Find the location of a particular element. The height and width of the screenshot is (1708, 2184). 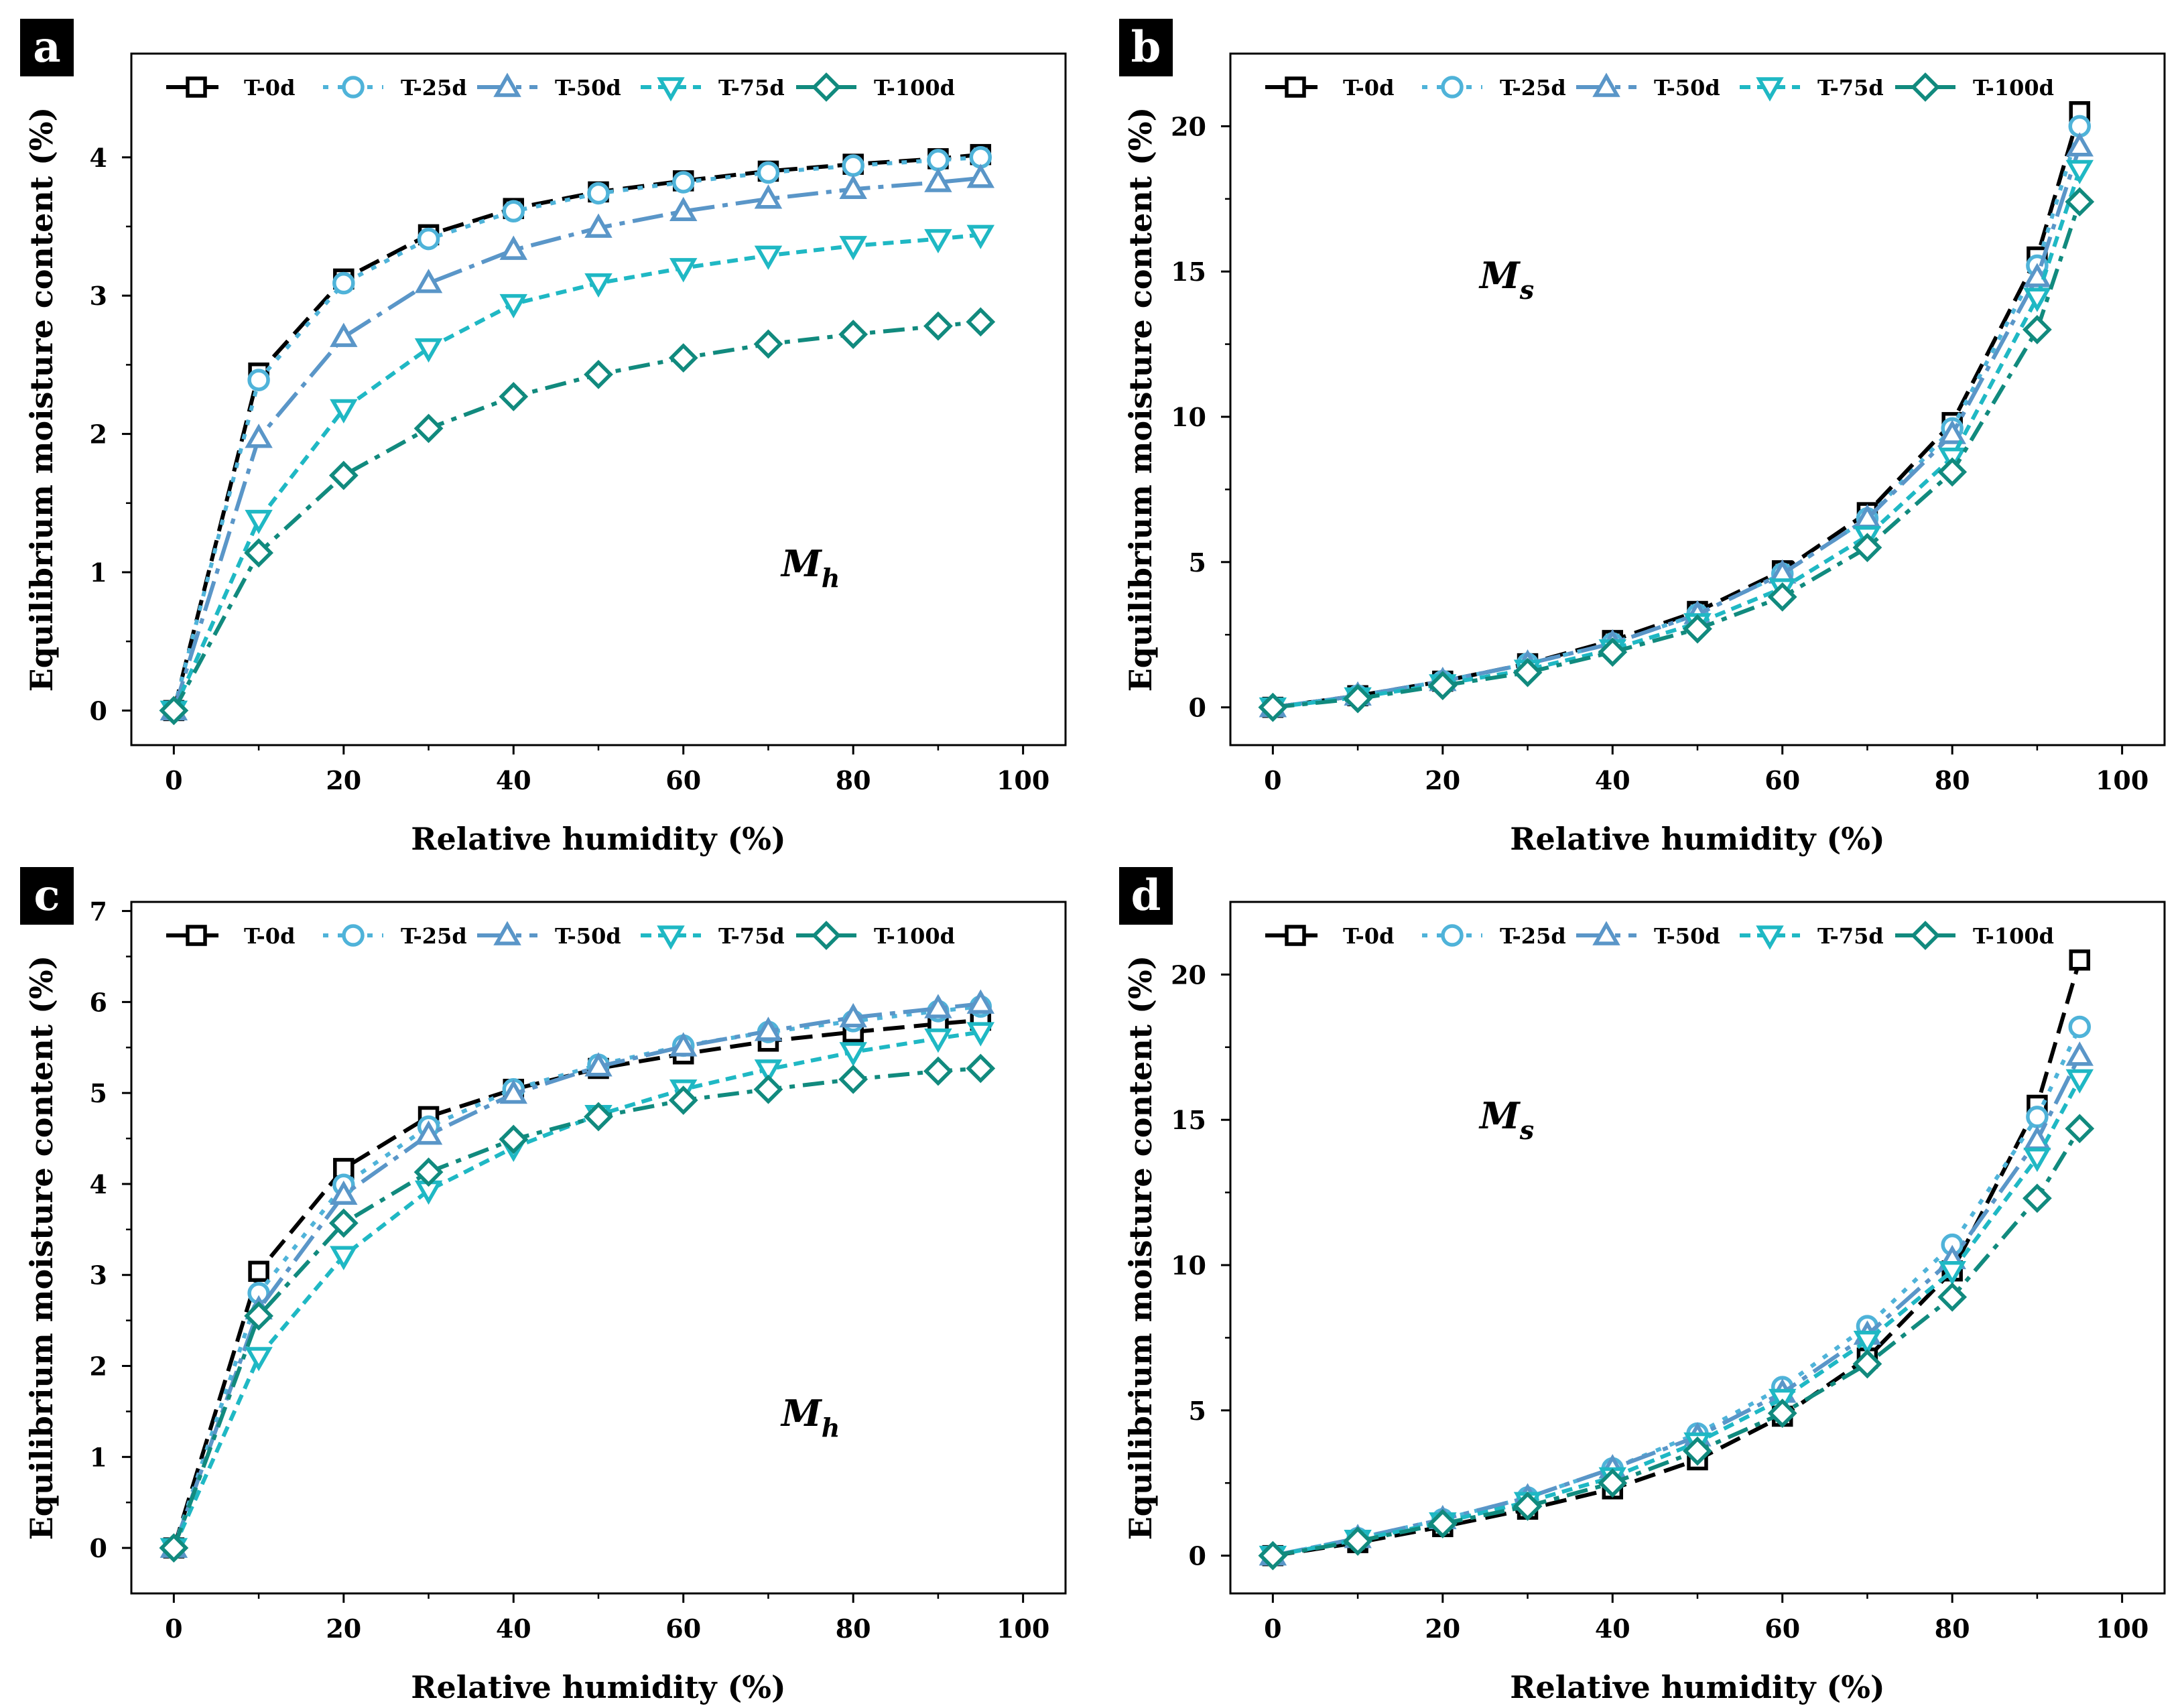

series-line-T-100d is located at coordinates (576, 1307).